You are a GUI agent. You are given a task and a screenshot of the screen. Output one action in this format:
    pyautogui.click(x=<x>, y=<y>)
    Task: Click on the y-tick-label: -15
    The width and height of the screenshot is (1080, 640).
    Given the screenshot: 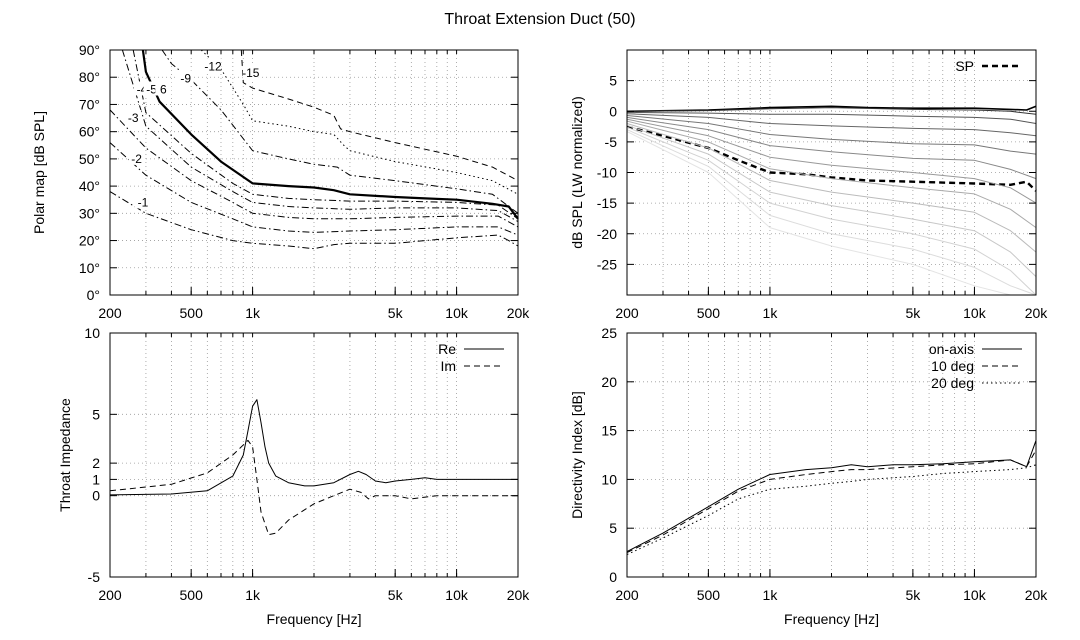 What is the action you would take?
    pyautogui.click(x=607, y=203)
    